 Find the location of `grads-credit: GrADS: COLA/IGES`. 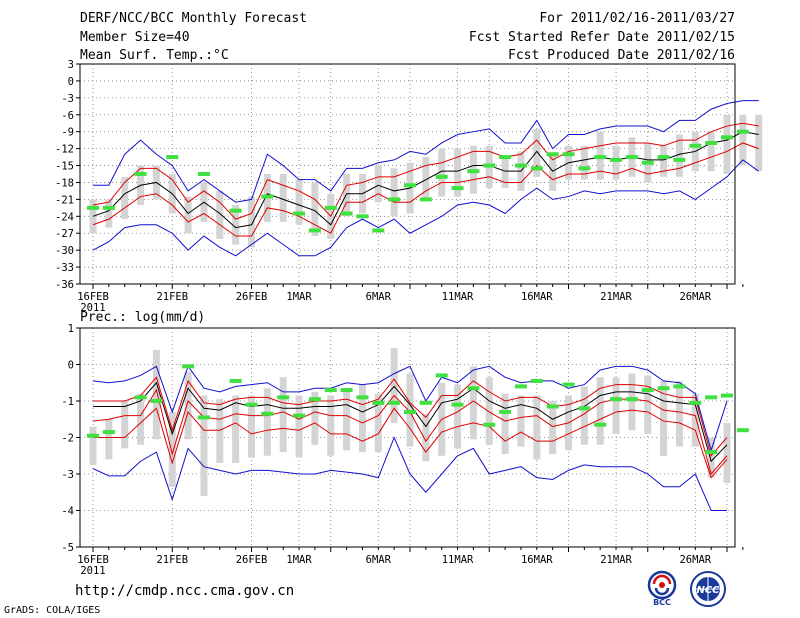

grads-credit: GrADS: COLA/IGES is located at coordinates (52, 610).